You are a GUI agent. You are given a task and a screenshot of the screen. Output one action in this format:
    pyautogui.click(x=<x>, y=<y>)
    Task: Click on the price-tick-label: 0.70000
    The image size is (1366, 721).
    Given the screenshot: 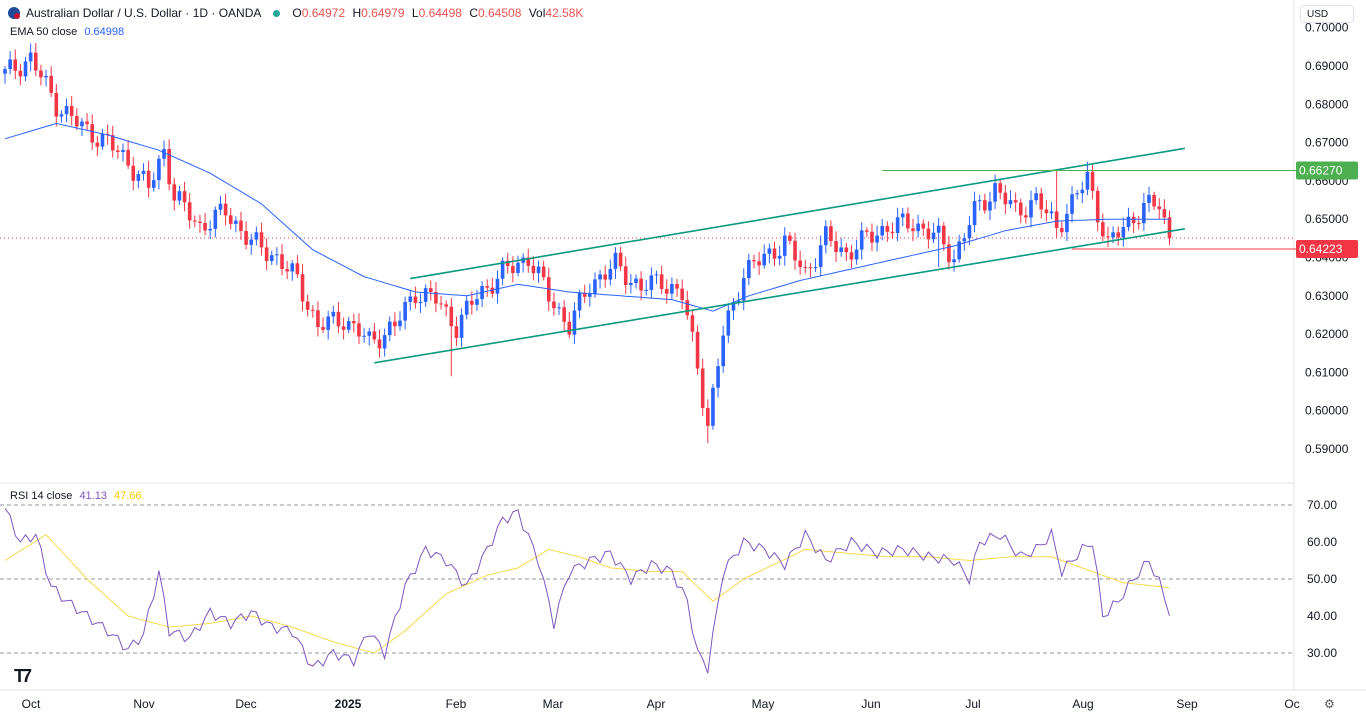 What is the action you would take?
    pyautogui.click(x=1327, y=28)
    